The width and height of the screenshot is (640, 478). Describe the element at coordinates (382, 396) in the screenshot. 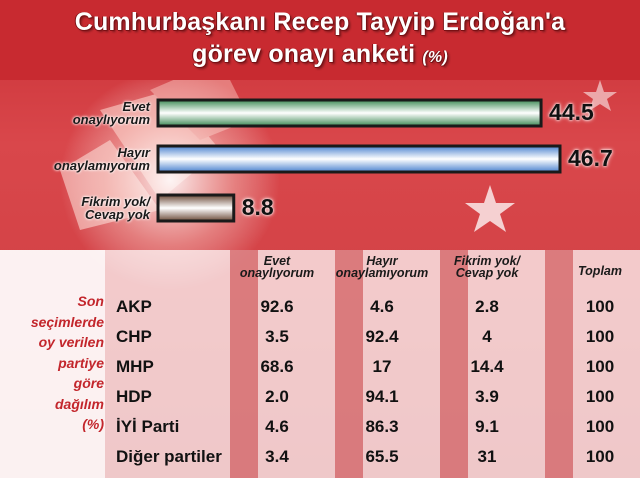

I see `table-cell: 94.1` at that location.